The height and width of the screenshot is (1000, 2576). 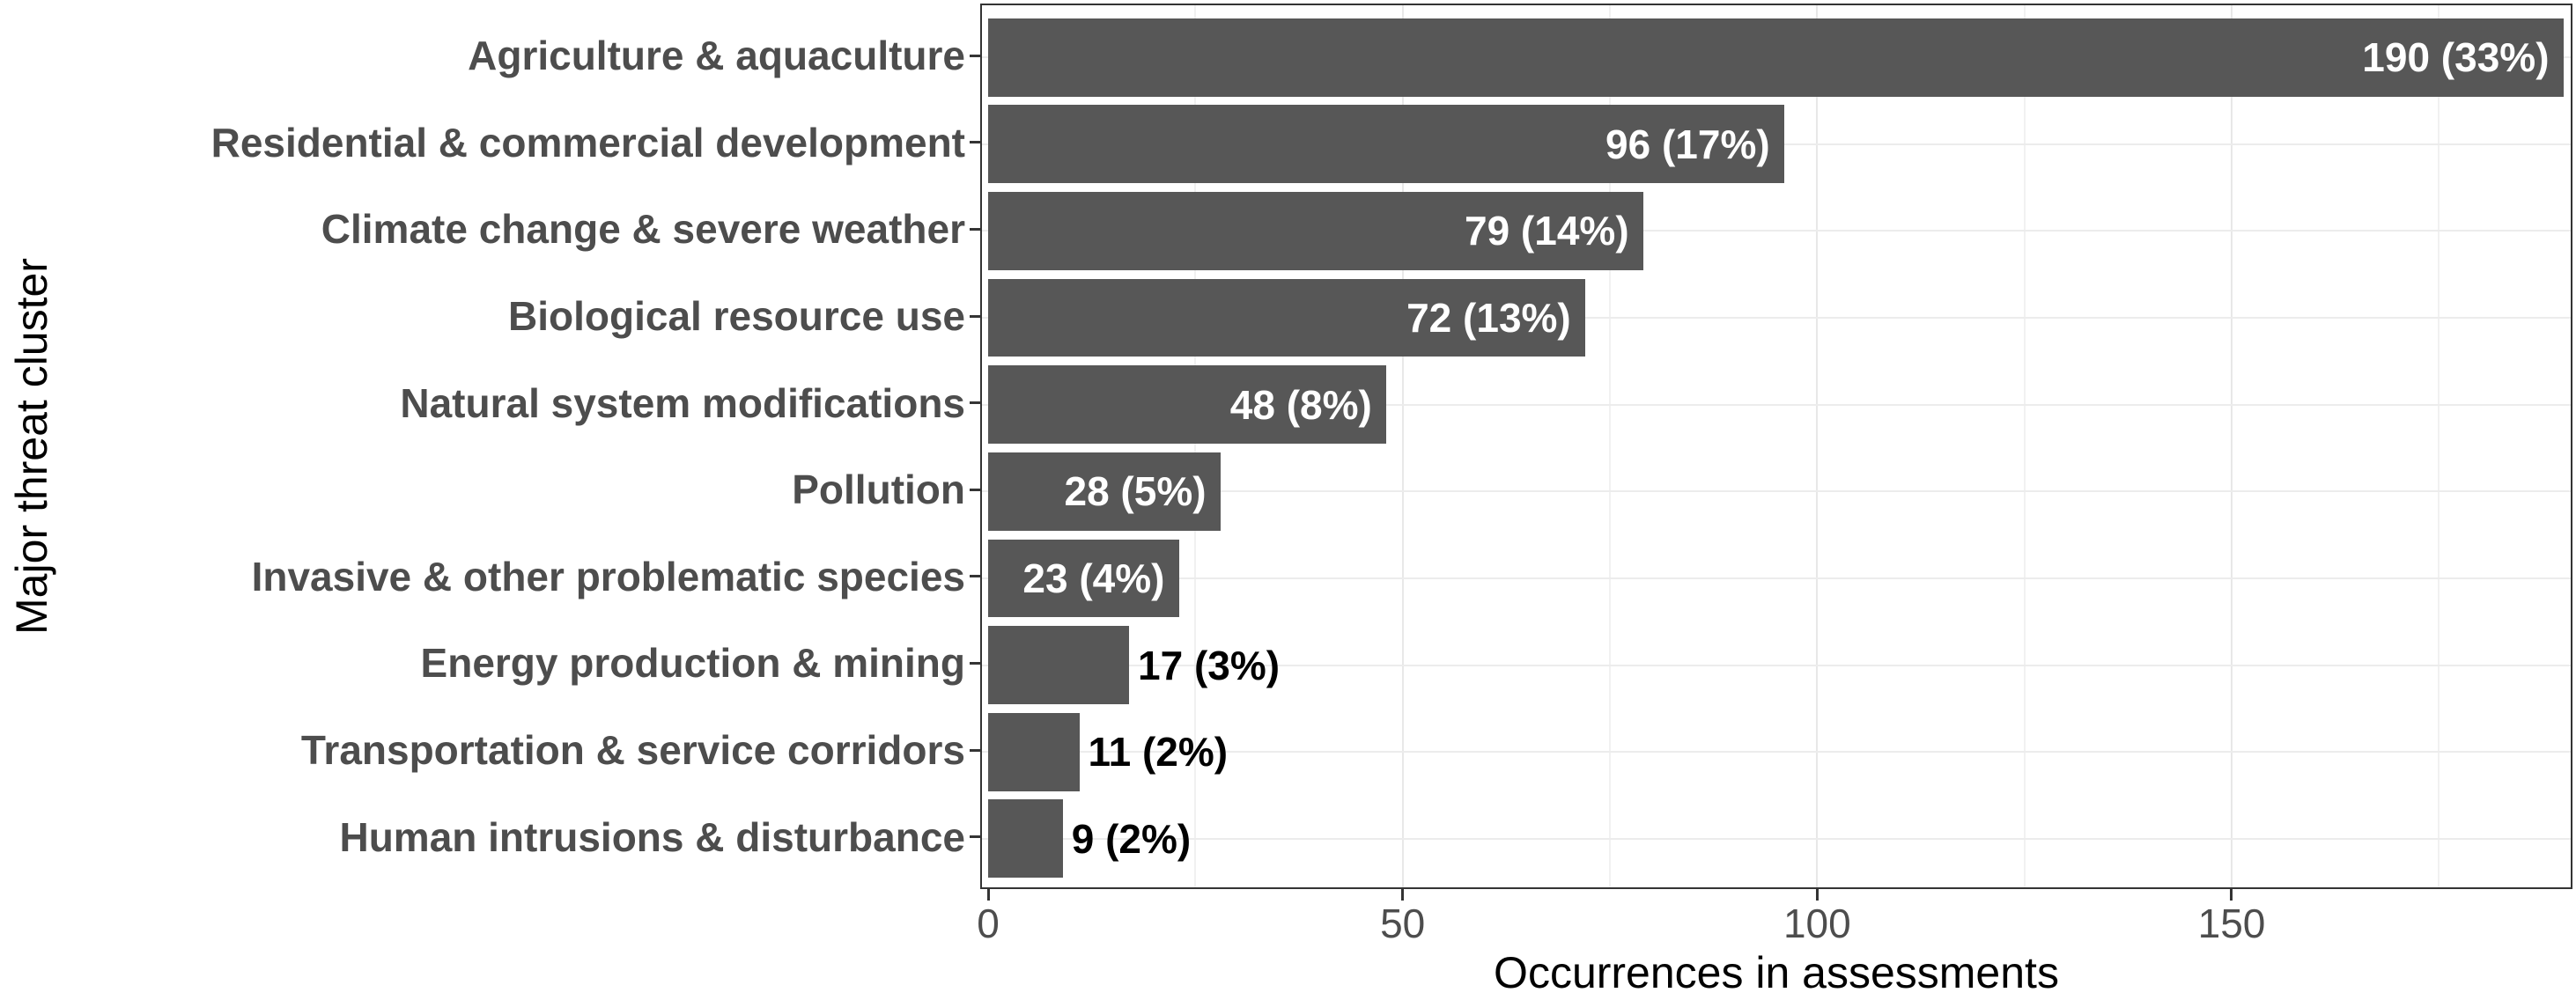 I want to click on bar-row: 11 (2%), so click(x=1776, y=752).